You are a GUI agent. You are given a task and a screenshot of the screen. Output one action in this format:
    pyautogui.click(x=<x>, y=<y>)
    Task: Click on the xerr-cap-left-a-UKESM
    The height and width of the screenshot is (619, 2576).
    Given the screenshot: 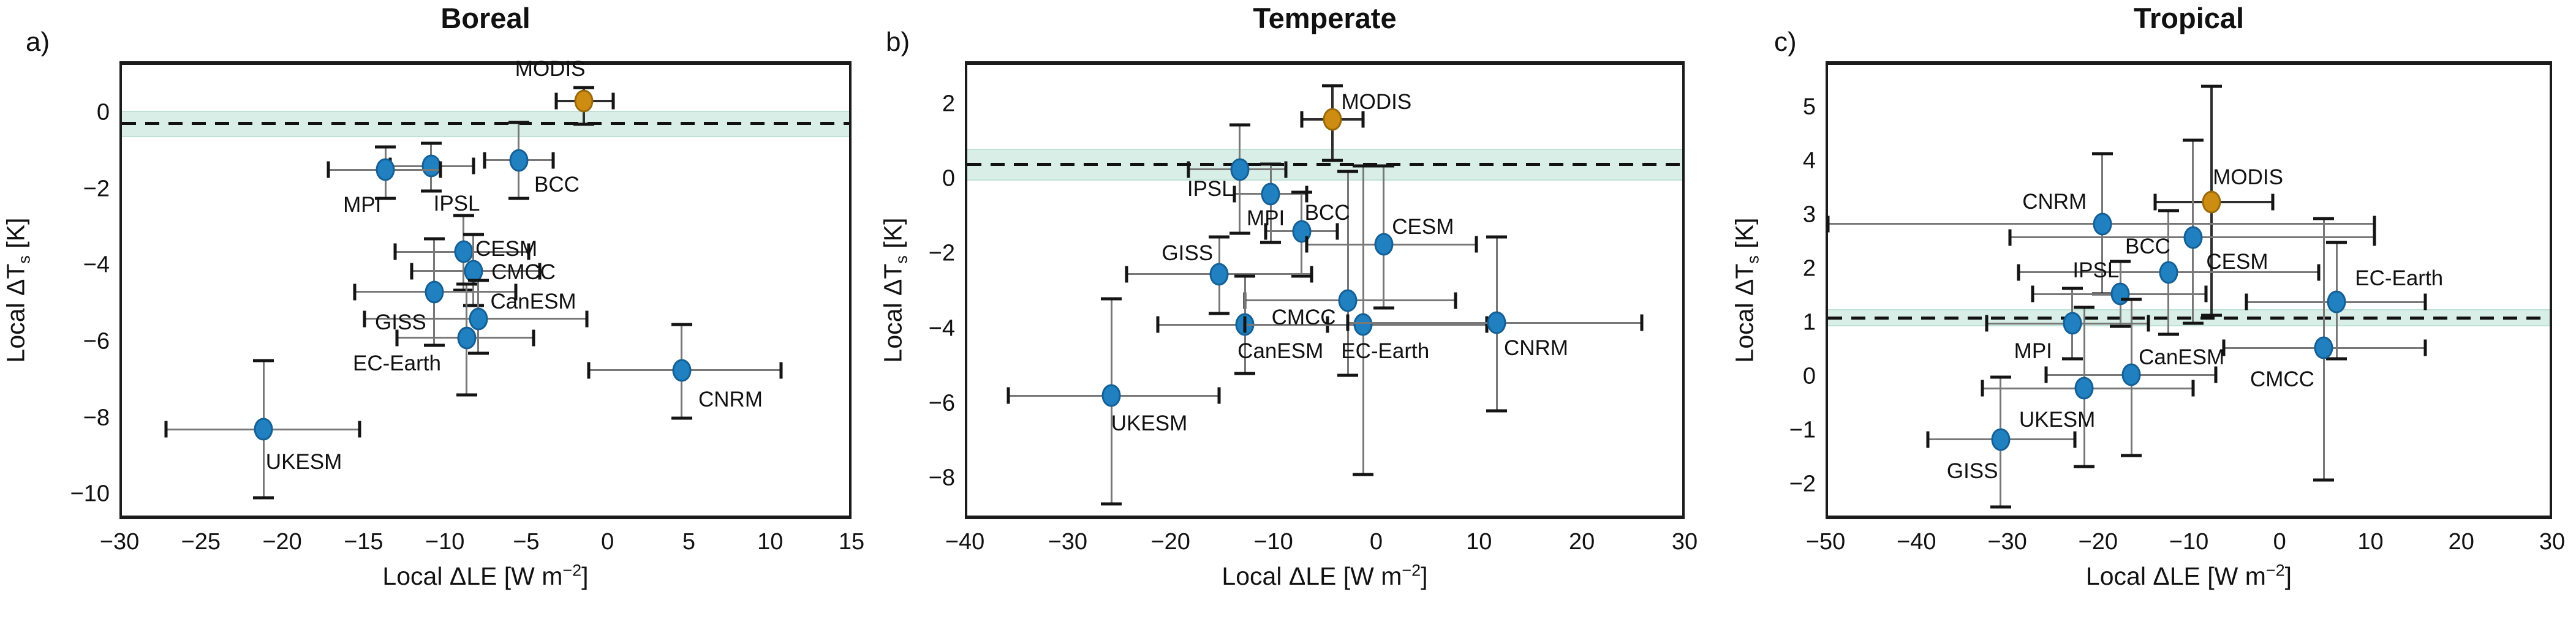 What is the action you would take?
    pyautogui.click(x=166, y=429)
    